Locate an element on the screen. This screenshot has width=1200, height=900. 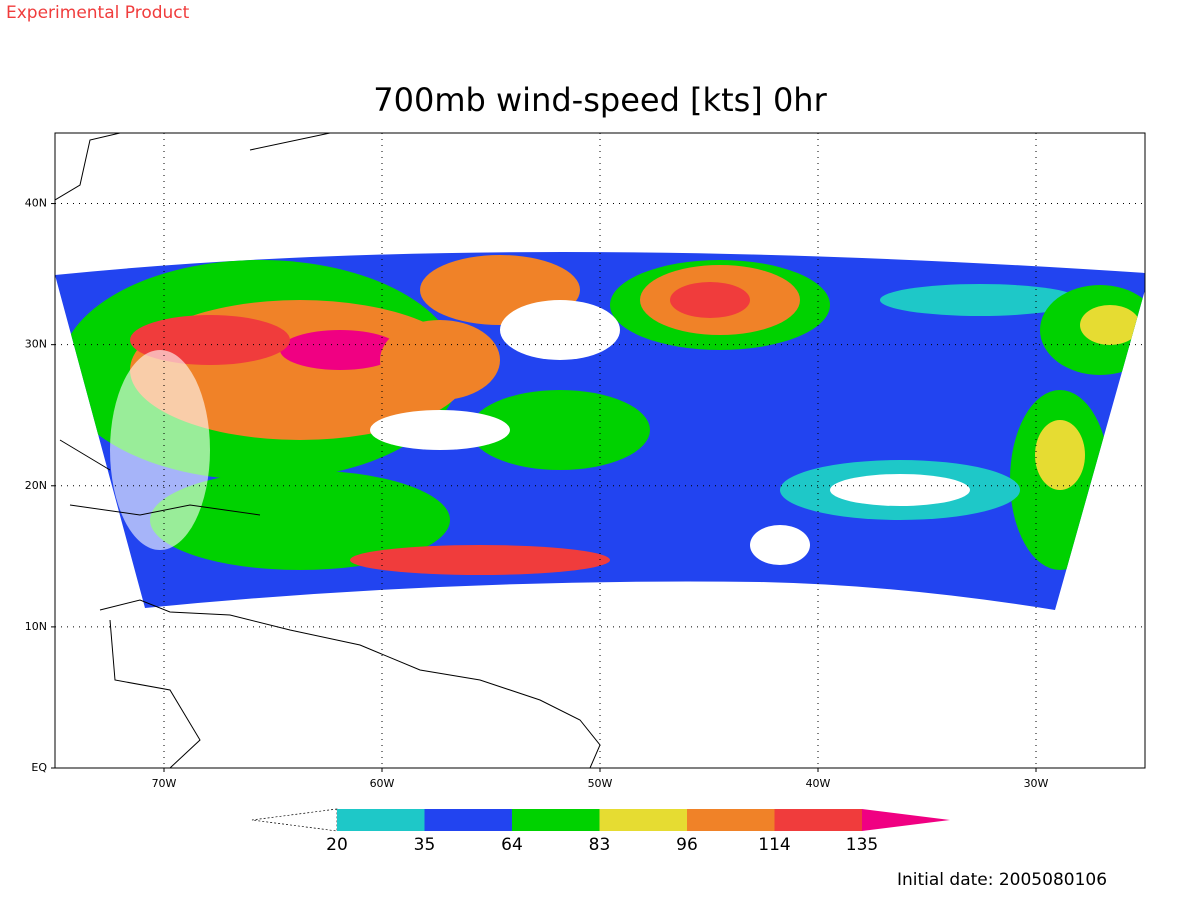
colorbar-under is located at coordinates (294, 820).